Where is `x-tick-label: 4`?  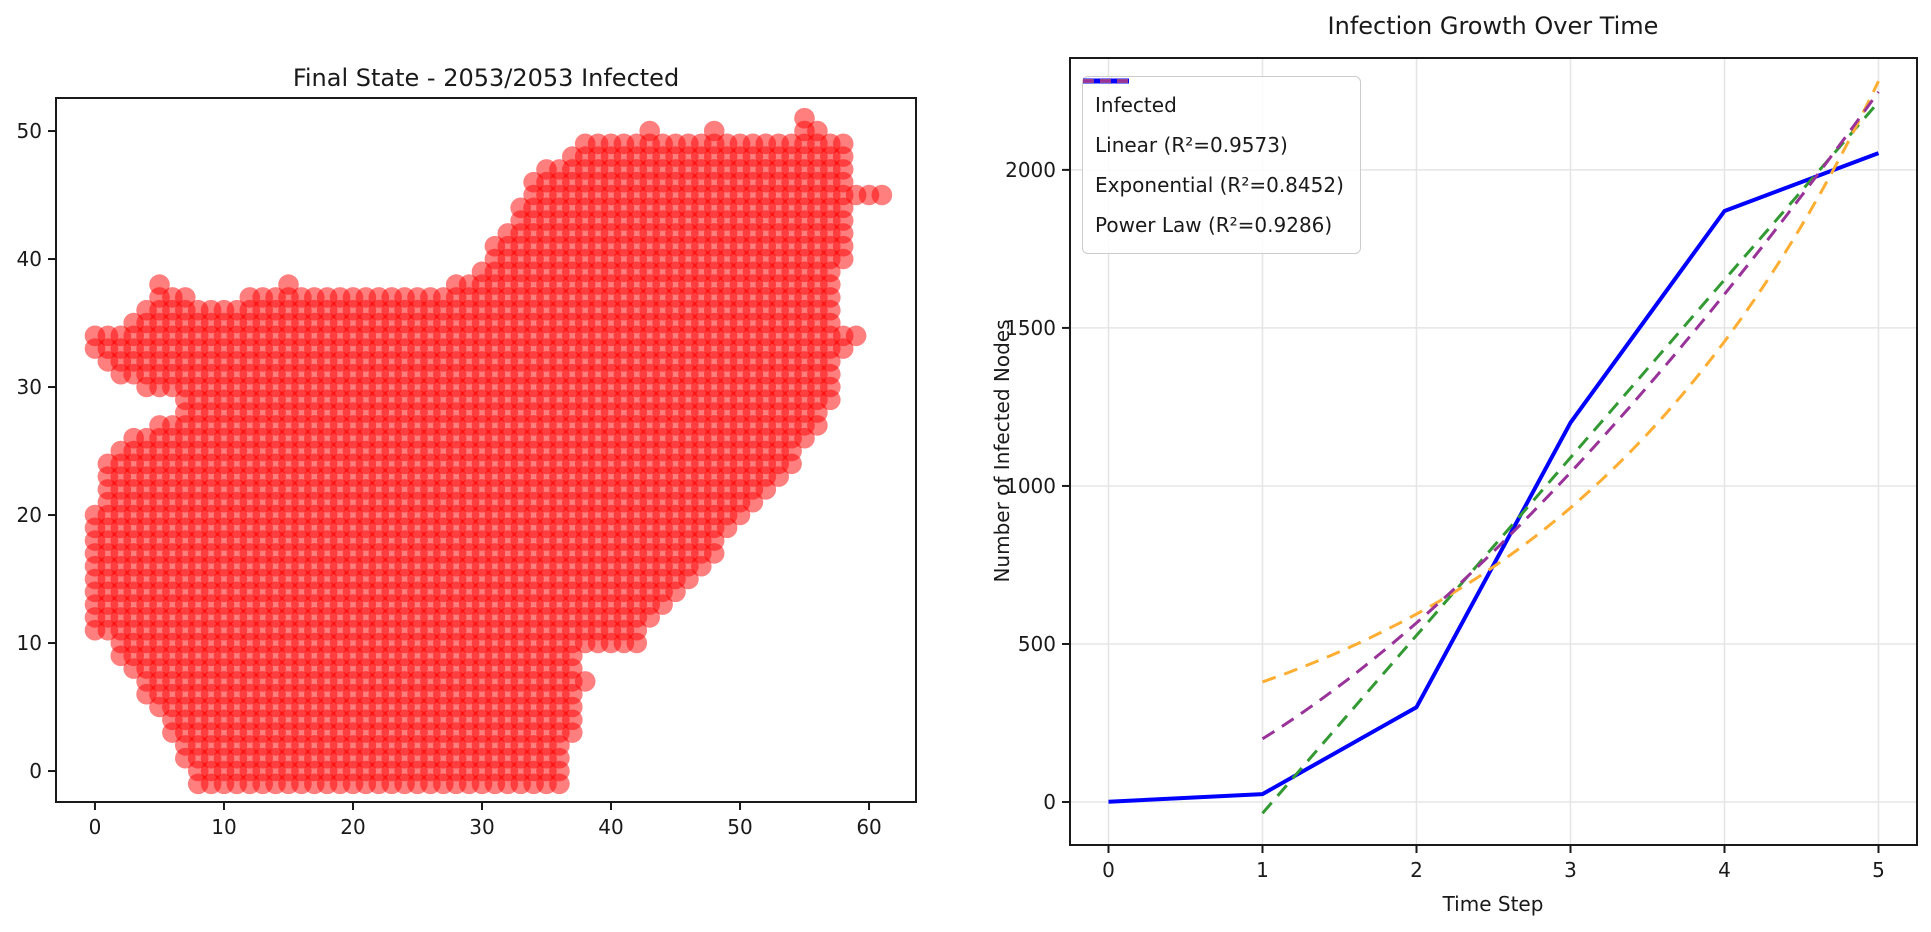 x-tick-label: 4 is located at coordinates (1724, 870).